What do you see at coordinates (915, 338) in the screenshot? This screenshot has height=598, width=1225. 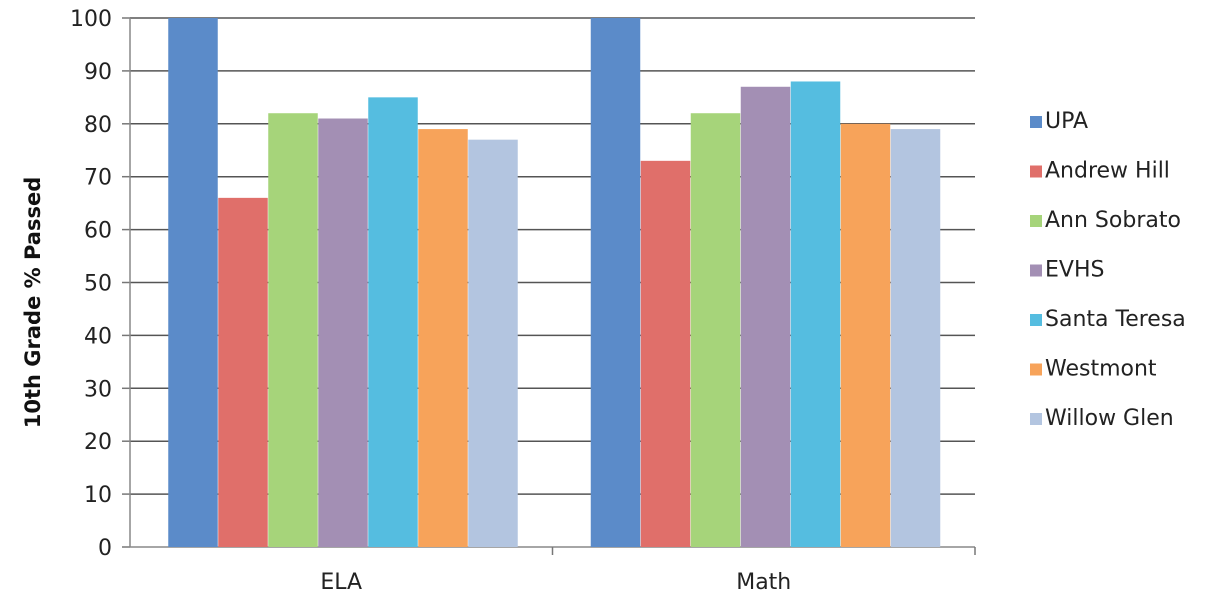 I see `bar-willow-glen-math` at bounding box center [915, 338].